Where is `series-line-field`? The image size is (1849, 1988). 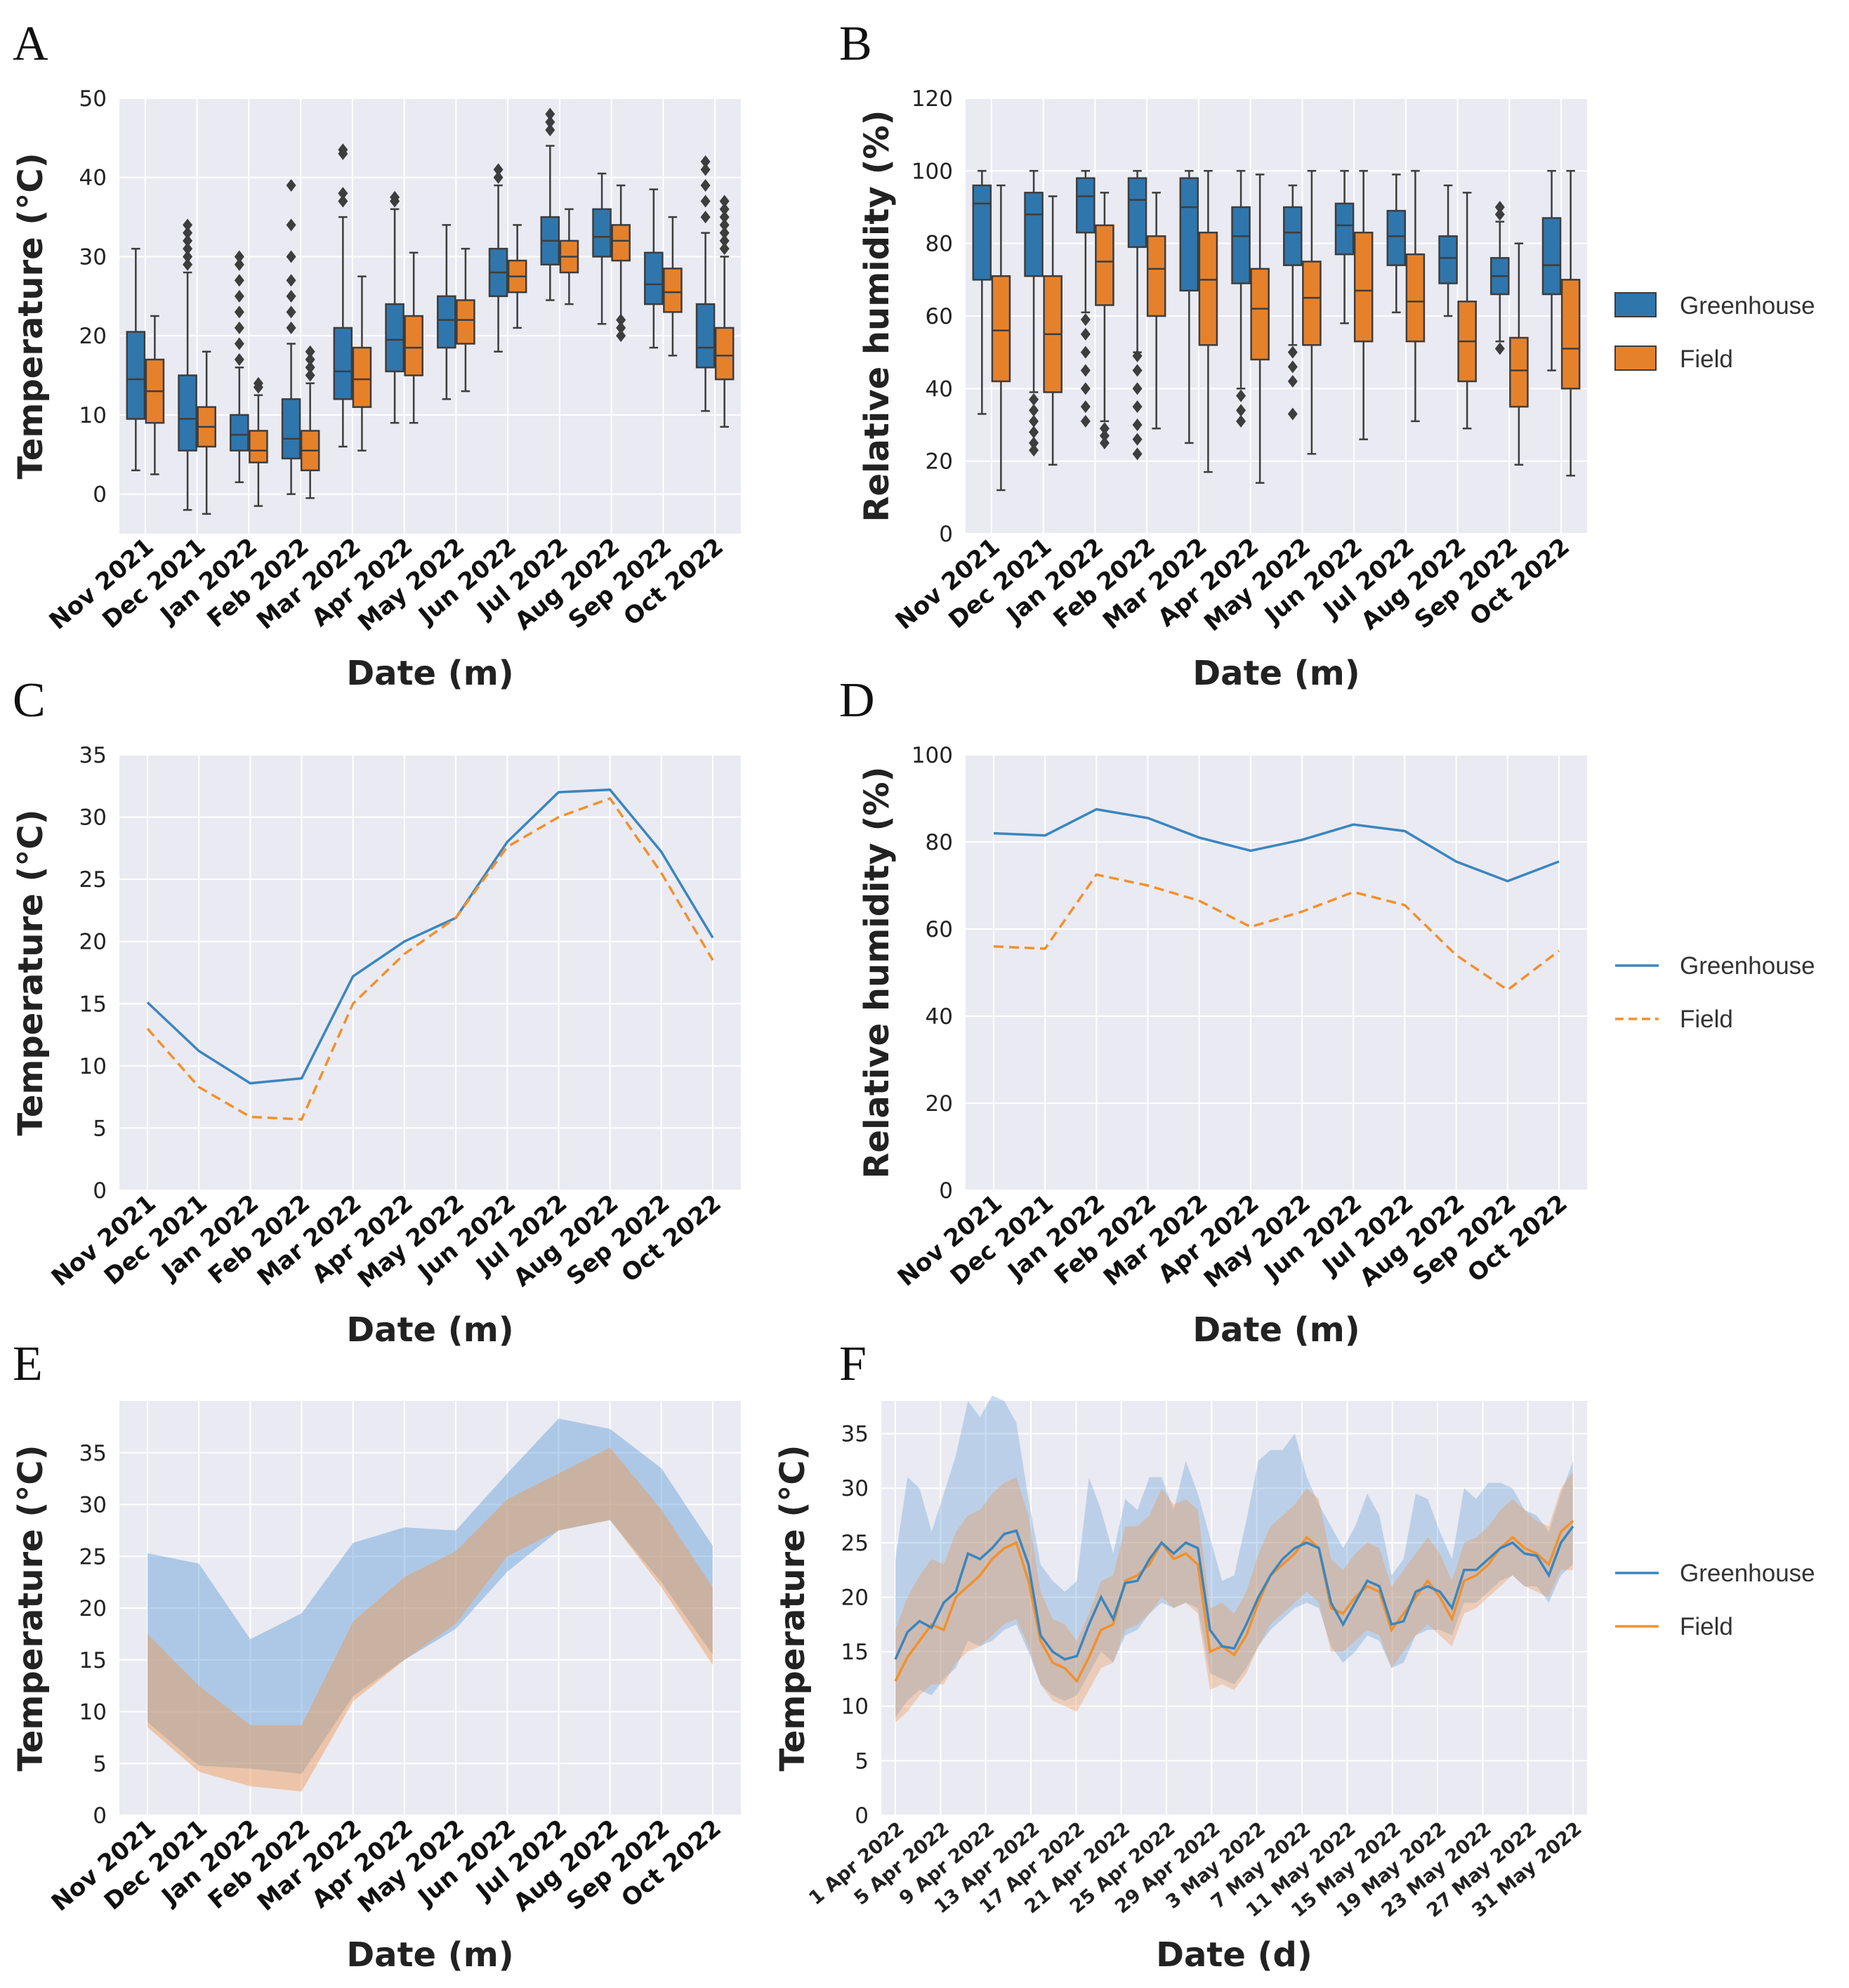
series-line-field is located at coordinates (430, 959).